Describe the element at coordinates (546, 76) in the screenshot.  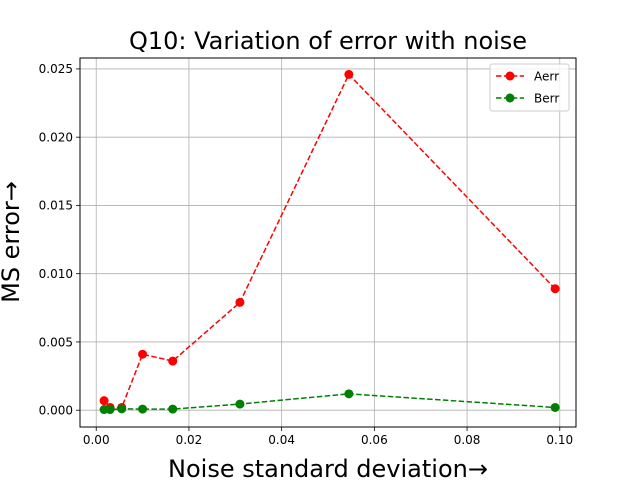
I see `legend-label-aerr: Aerr` at that location.